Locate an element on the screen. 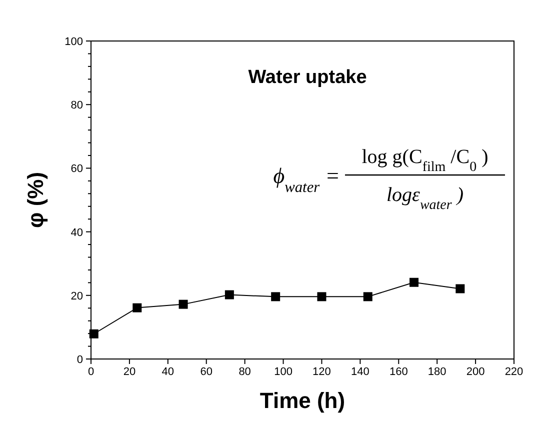  y-tick-label: 0 is located at coordinates (79, 360).